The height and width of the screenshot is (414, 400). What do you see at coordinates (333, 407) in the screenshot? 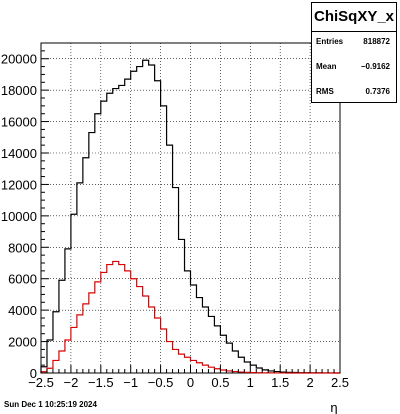
I see `x-axis-label: η` at bounding box center [333, 407].